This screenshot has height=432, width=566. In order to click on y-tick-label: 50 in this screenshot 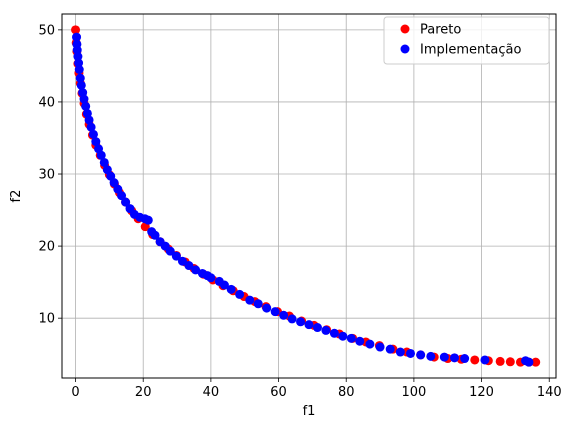, I will do `click(46, 30)`.